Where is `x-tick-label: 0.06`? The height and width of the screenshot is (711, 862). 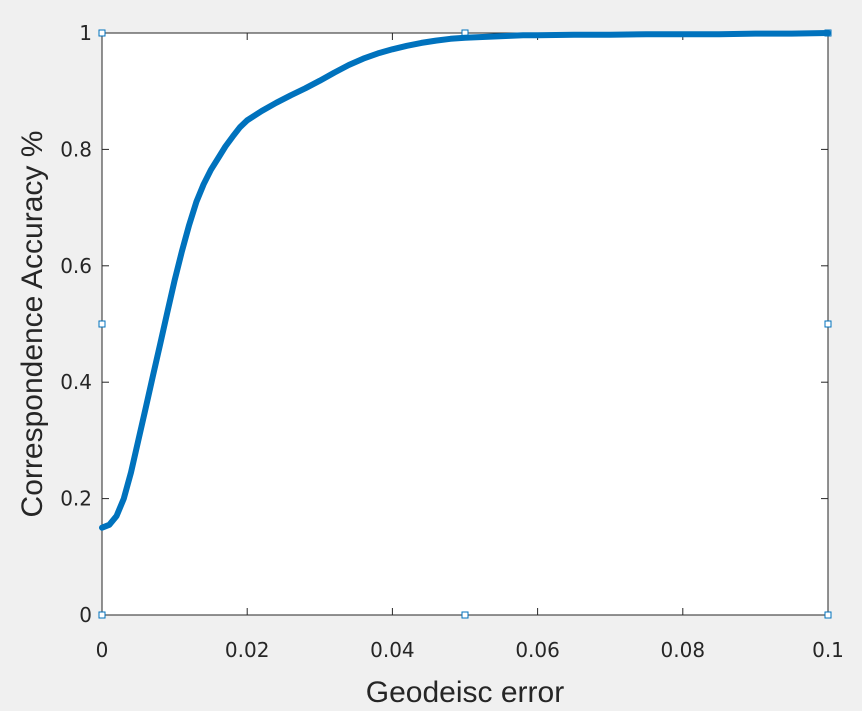 x-tick-label: 0.06 is located at coordinates (537, 650).